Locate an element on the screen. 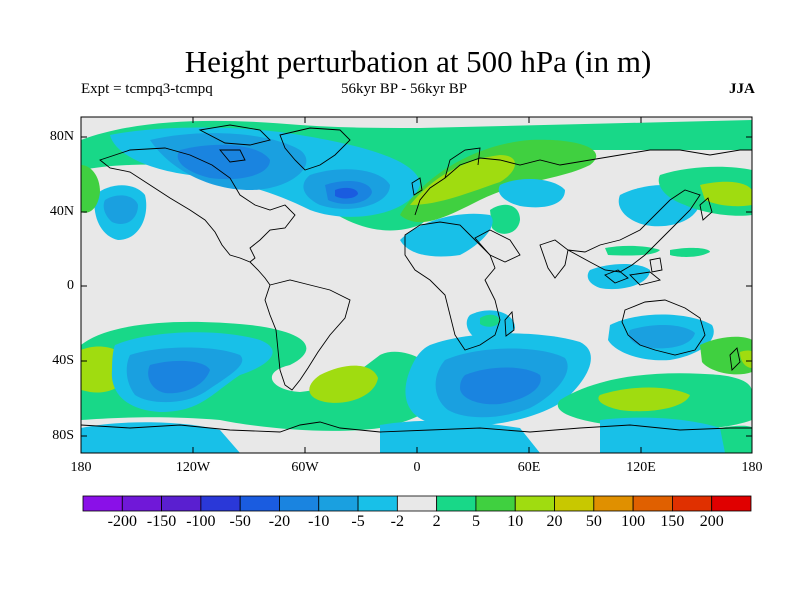 The width and height of the screenshot is (800, 600). colorbar-label: -150 is located at coordinates (161, 521).